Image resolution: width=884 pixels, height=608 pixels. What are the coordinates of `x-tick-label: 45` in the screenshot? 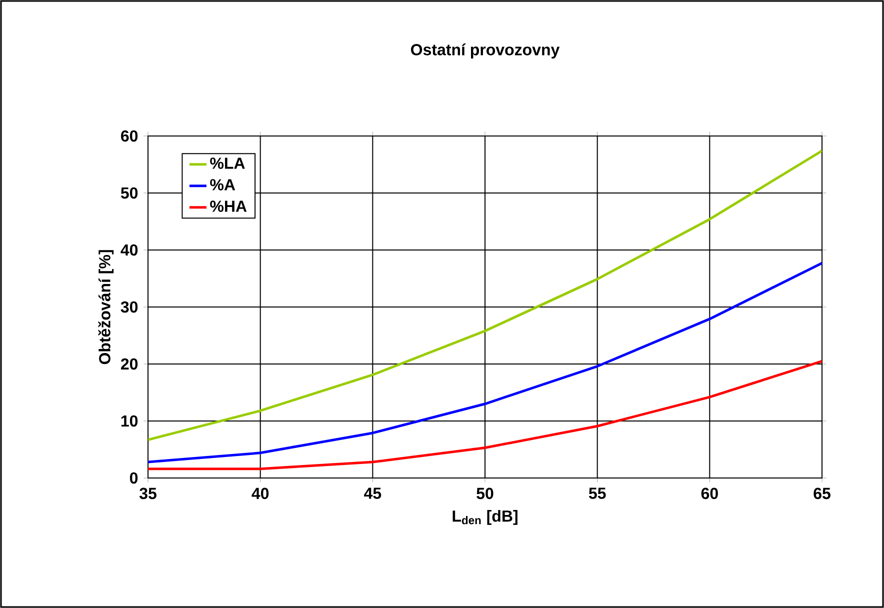 It's located at (373, 493).